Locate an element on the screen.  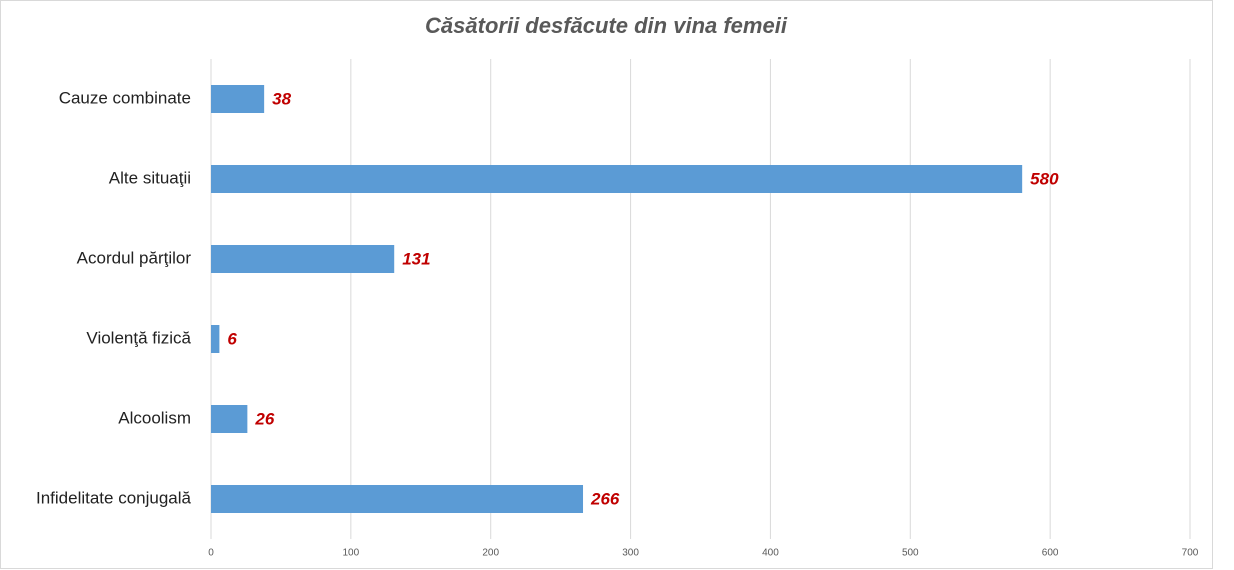
y-tick-label: Acordul părţilor is located at coordinates (134, 257).